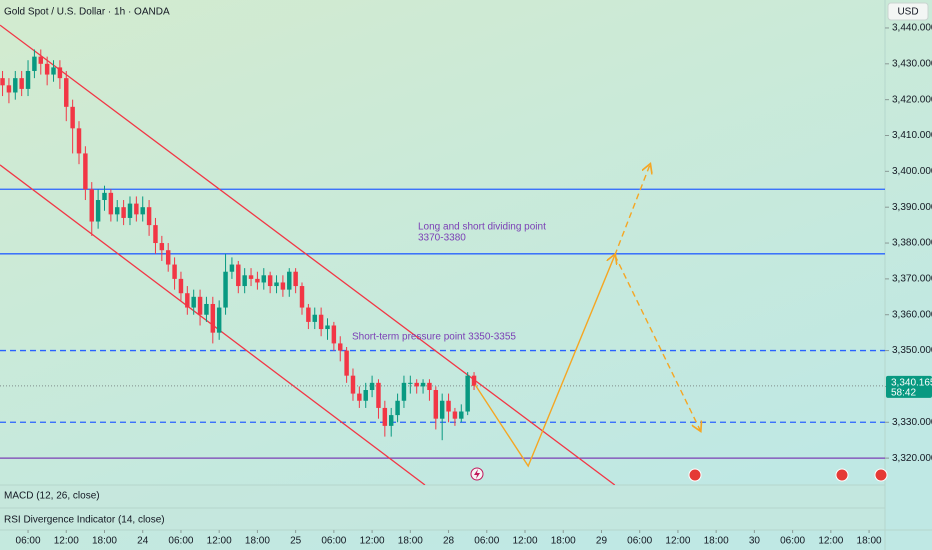  Describe the element at coordinates (912, 28) in the screenshot. I see `y-tick-label: 3,440.000` at that location.